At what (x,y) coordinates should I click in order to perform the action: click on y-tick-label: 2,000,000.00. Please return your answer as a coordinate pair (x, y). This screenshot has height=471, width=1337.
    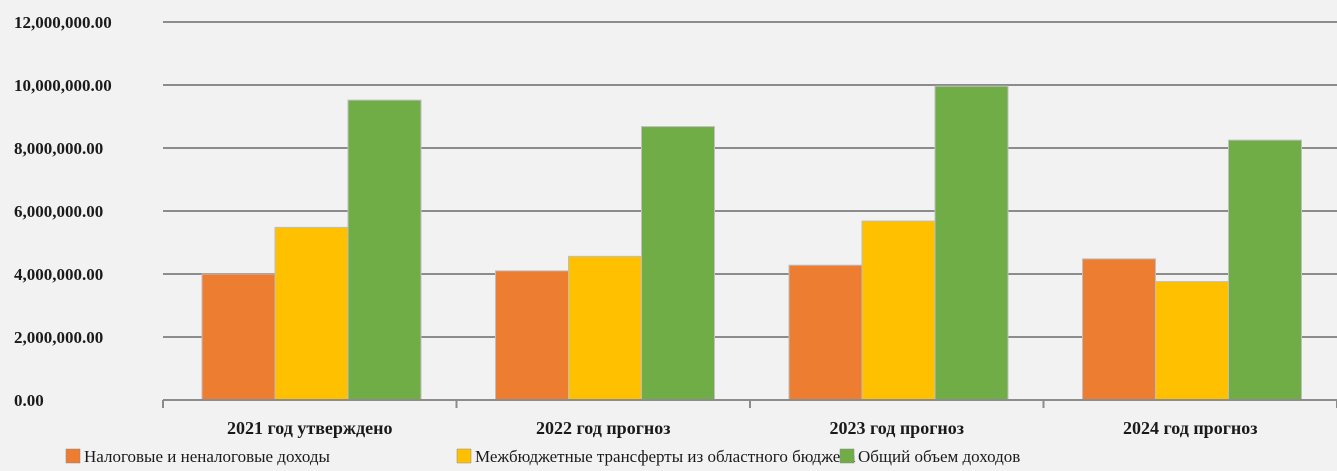
    Looking at the image, I should click on (58, 337).